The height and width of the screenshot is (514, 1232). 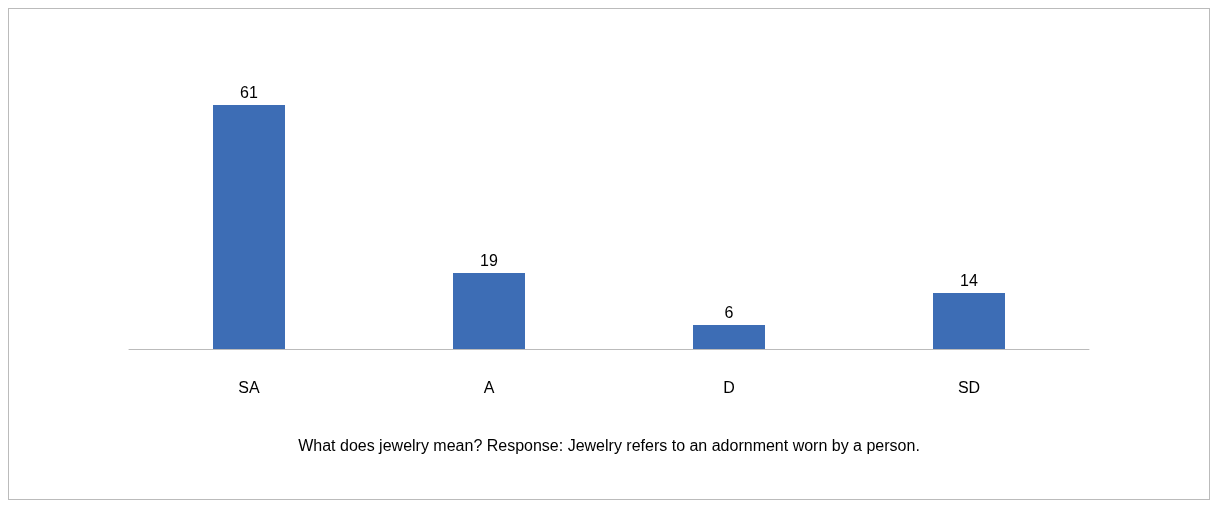 I want to click on data-label: 14, so click(x=969, y=280).